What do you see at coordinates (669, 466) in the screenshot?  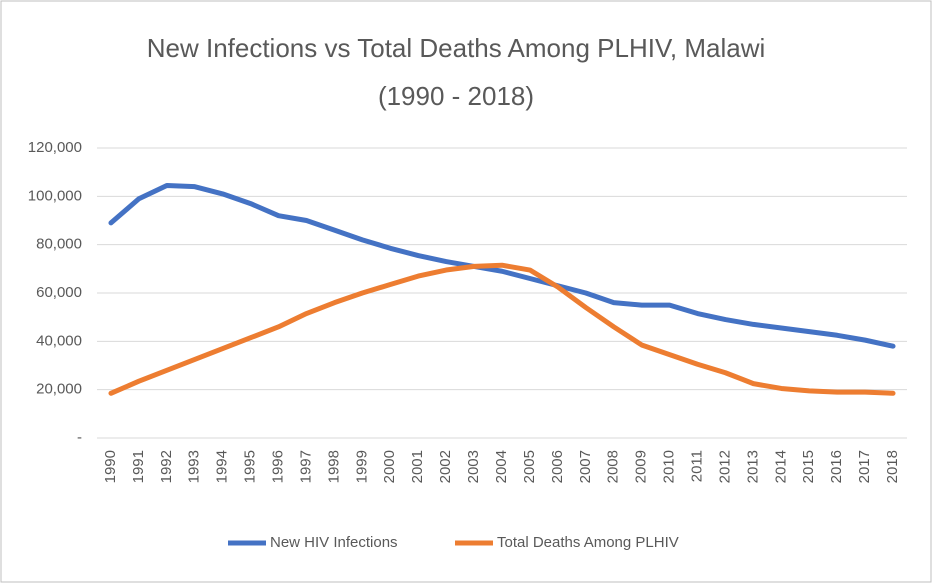 I see `x-tick-label: 2010` at bounding box center [669, 466].